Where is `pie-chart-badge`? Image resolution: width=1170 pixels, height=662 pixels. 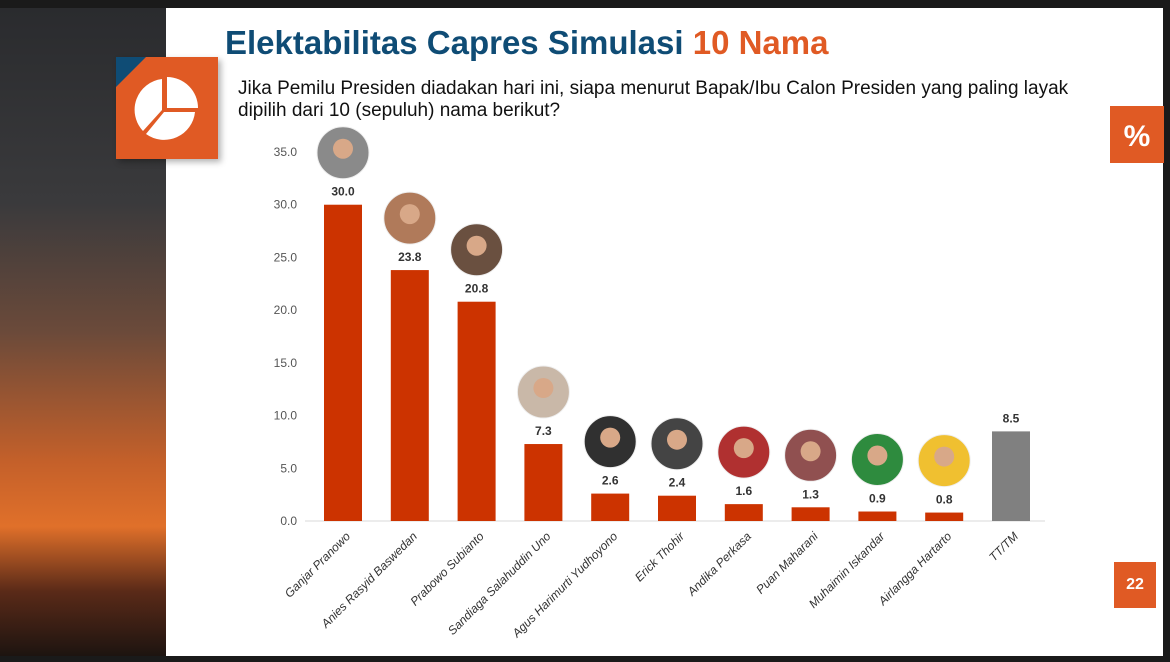
pie-chart-badge is located at coordinates (167, 108).